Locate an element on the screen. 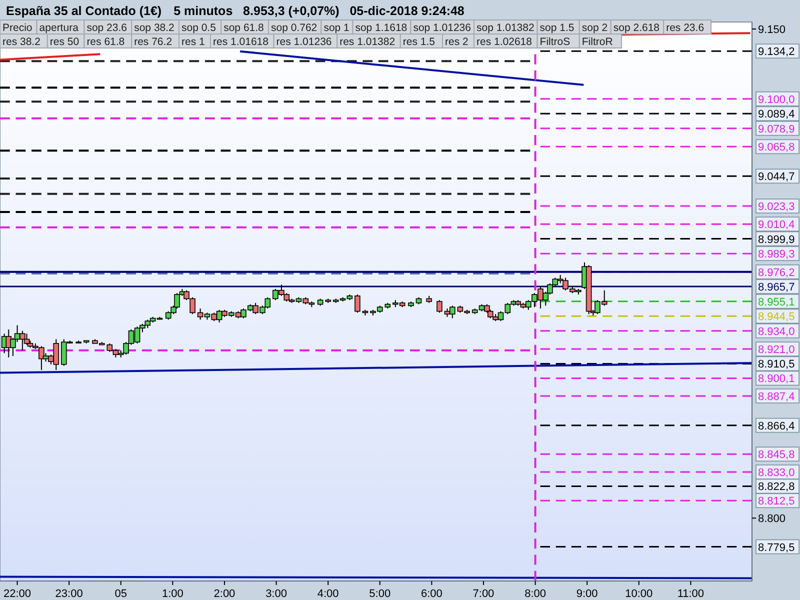 This screenshot has height=600, width=800. x-tick-label: 6:00 is located at coordinates (431, 594).